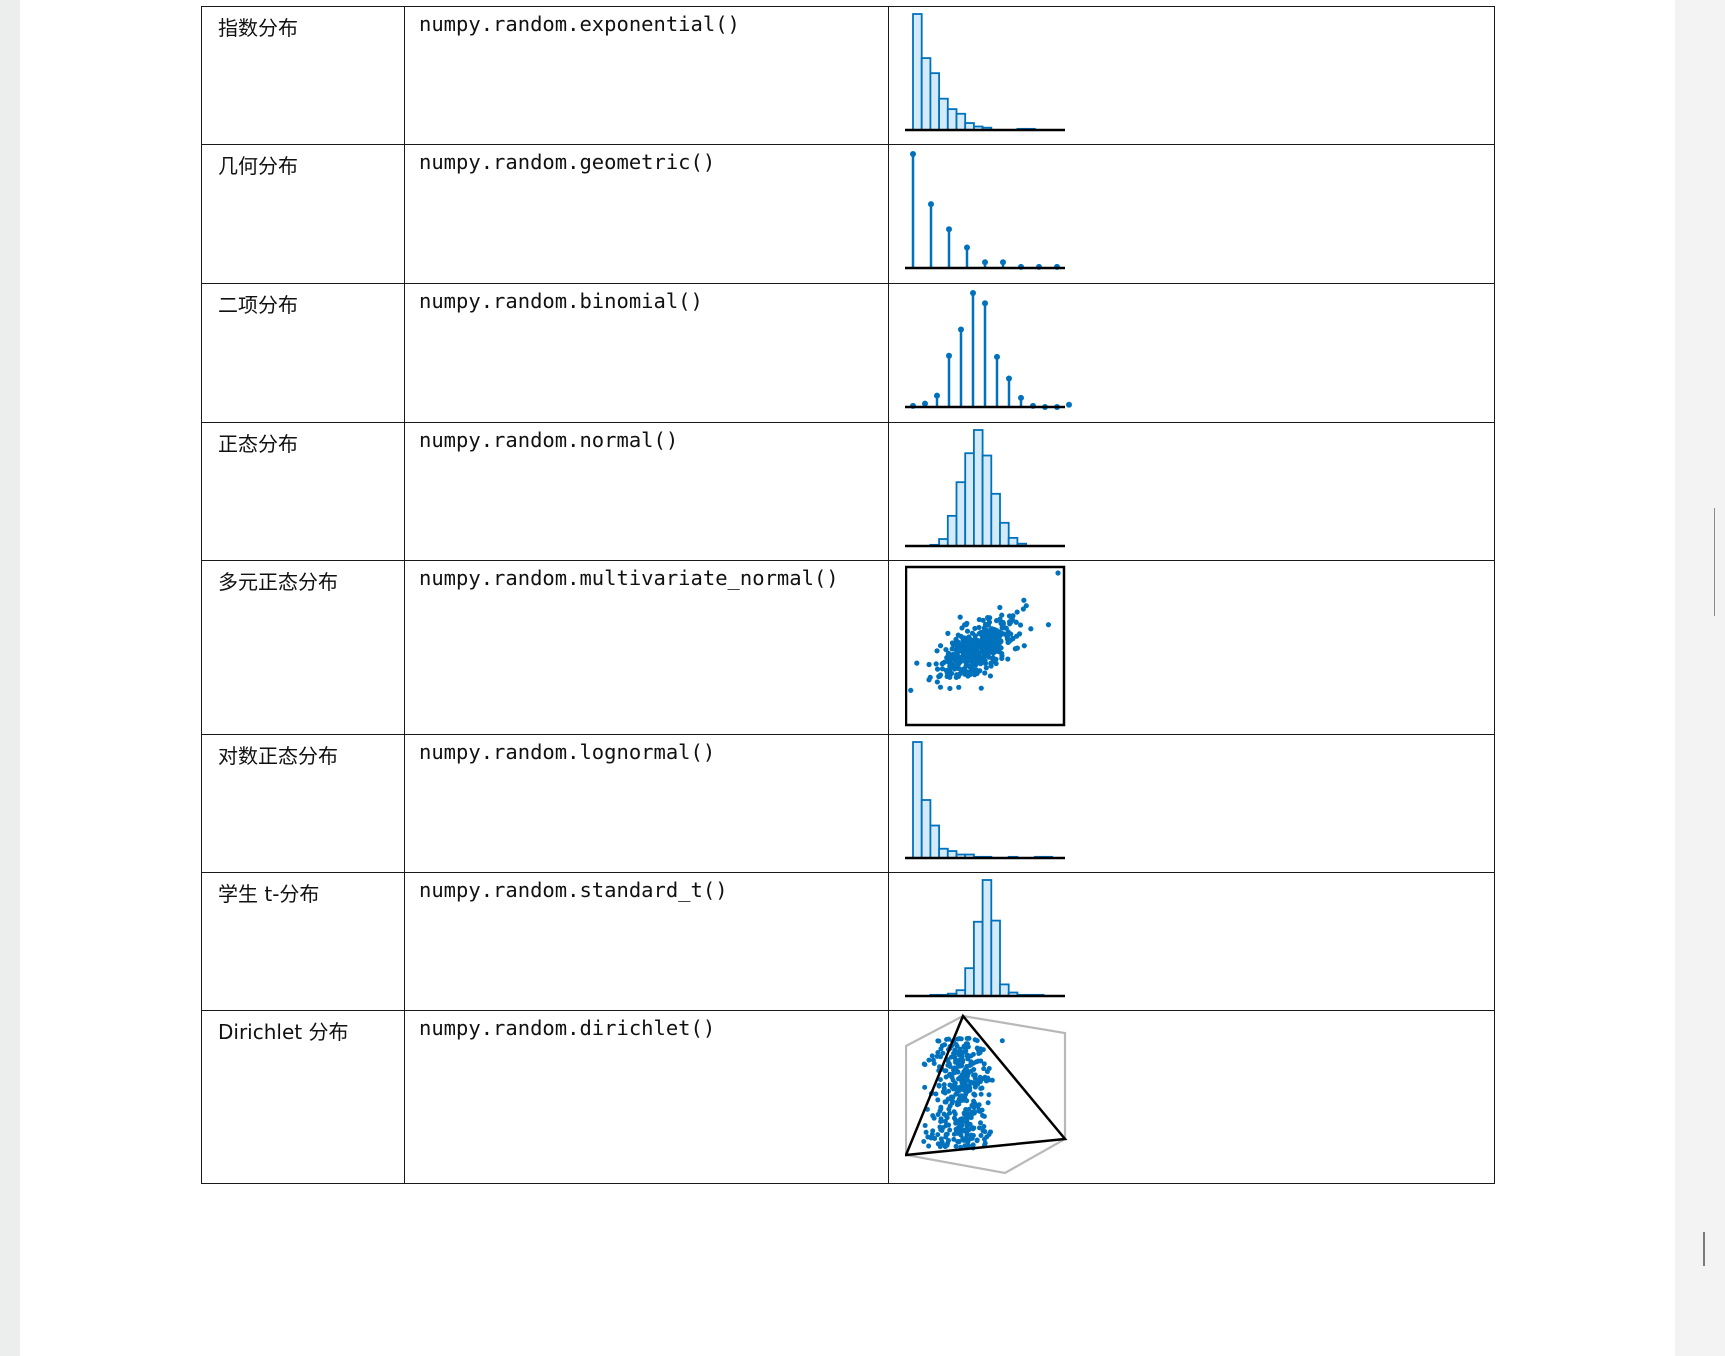 The width and height of the screenshot is (1725, 1356). Describe the element at coordinates (258, 166) in the screenshot. I see `distribution-name: 几何分布` at that location.